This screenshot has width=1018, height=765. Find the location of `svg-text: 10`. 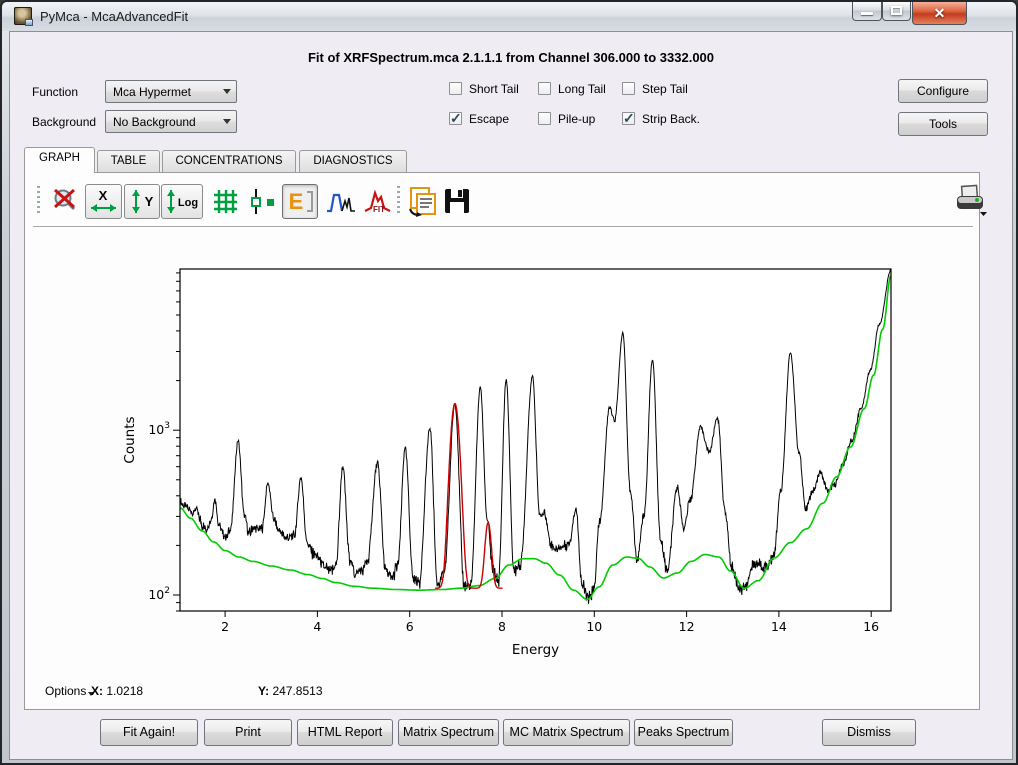

svg-text: 10 is located at coordinates (594, 626).